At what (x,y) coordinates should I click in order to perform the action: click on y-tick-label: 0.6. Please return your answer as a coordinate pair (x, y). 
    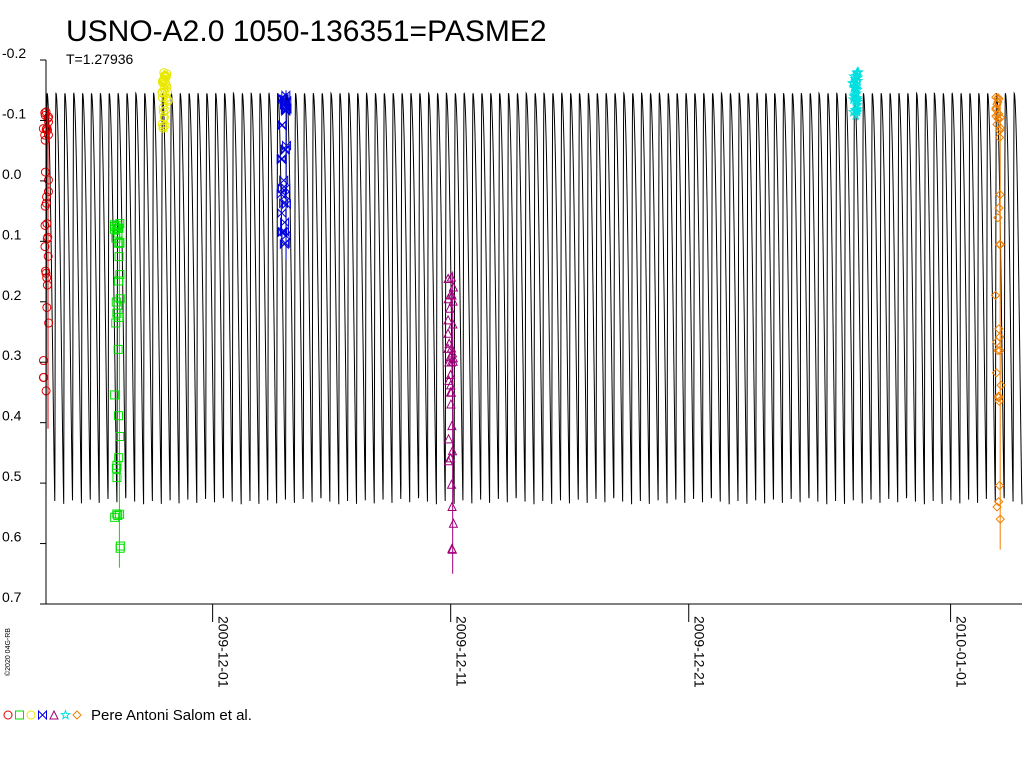
    Looking at the image, I should click on (12, 537).